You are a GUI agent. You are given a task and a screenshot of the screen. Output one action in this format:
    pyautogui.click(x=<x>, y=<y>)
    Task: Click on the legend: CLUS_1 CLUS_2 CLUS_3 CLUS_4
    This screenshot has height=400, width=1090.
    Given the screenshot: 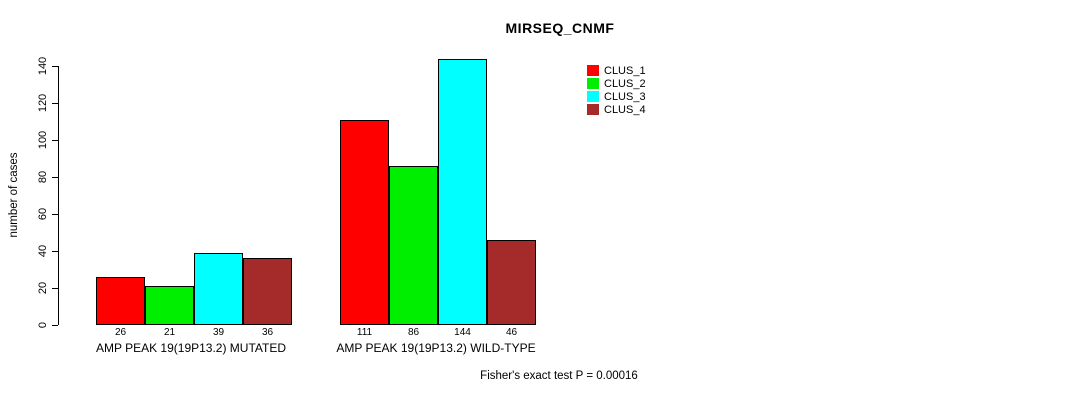 What is the action you would take?
    pyautogui.click(x=616, y=90)
    